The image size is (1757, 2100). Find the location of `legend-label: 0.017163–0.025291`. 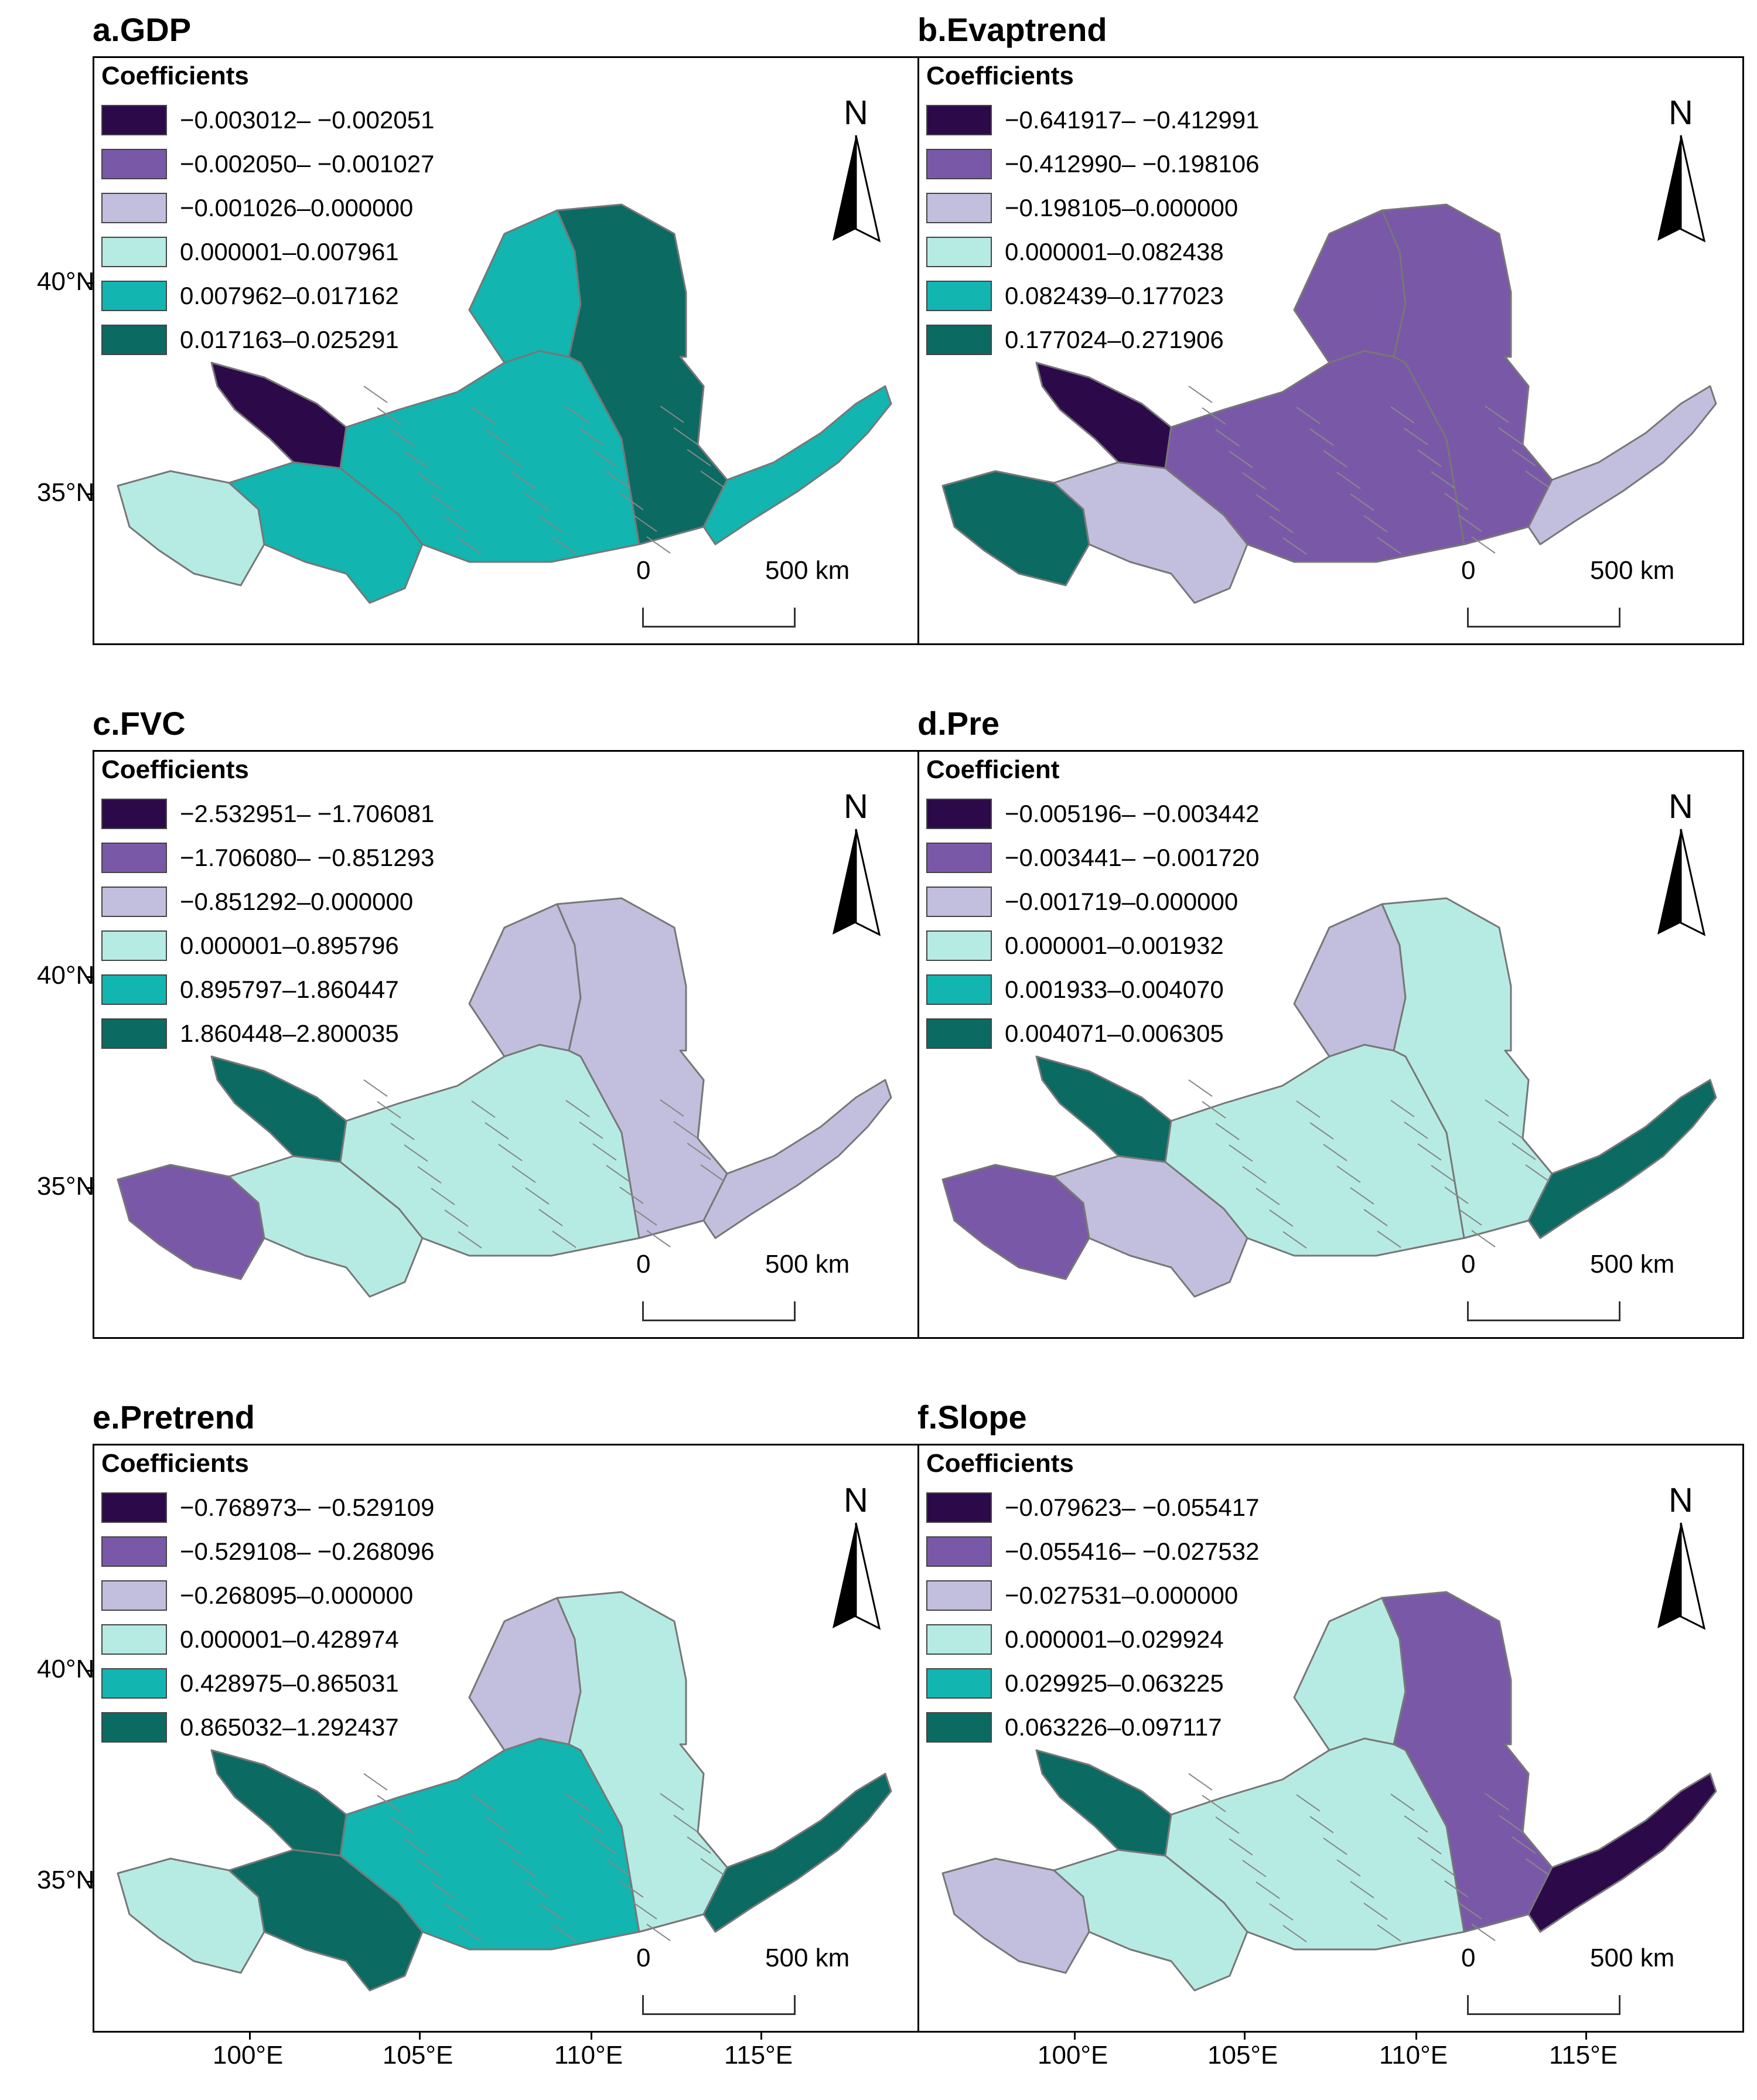

legend-label: 0.017163–0.025291 is located at coordinates (289, 339).